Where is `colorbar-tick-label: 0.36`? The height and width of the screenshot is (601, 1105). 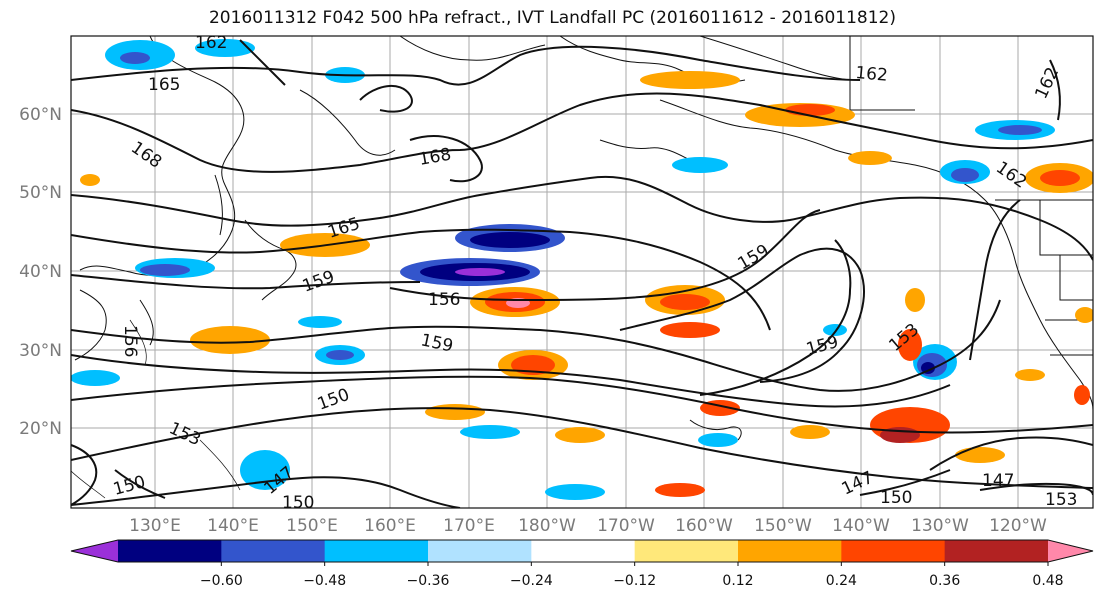 colorbar-tick-label: 0.36 is located at coordinates (944, 581).